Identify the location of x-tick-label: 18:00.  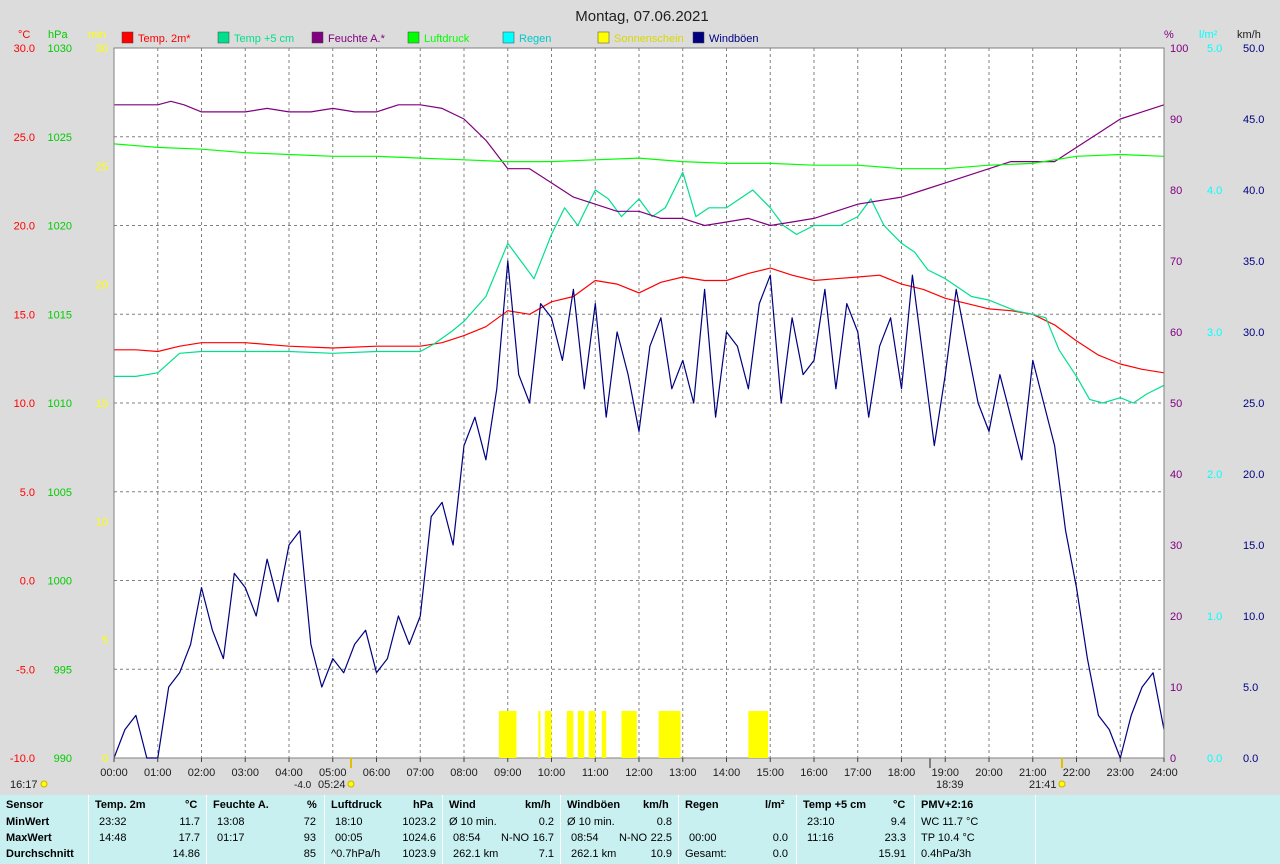
(902, 773).